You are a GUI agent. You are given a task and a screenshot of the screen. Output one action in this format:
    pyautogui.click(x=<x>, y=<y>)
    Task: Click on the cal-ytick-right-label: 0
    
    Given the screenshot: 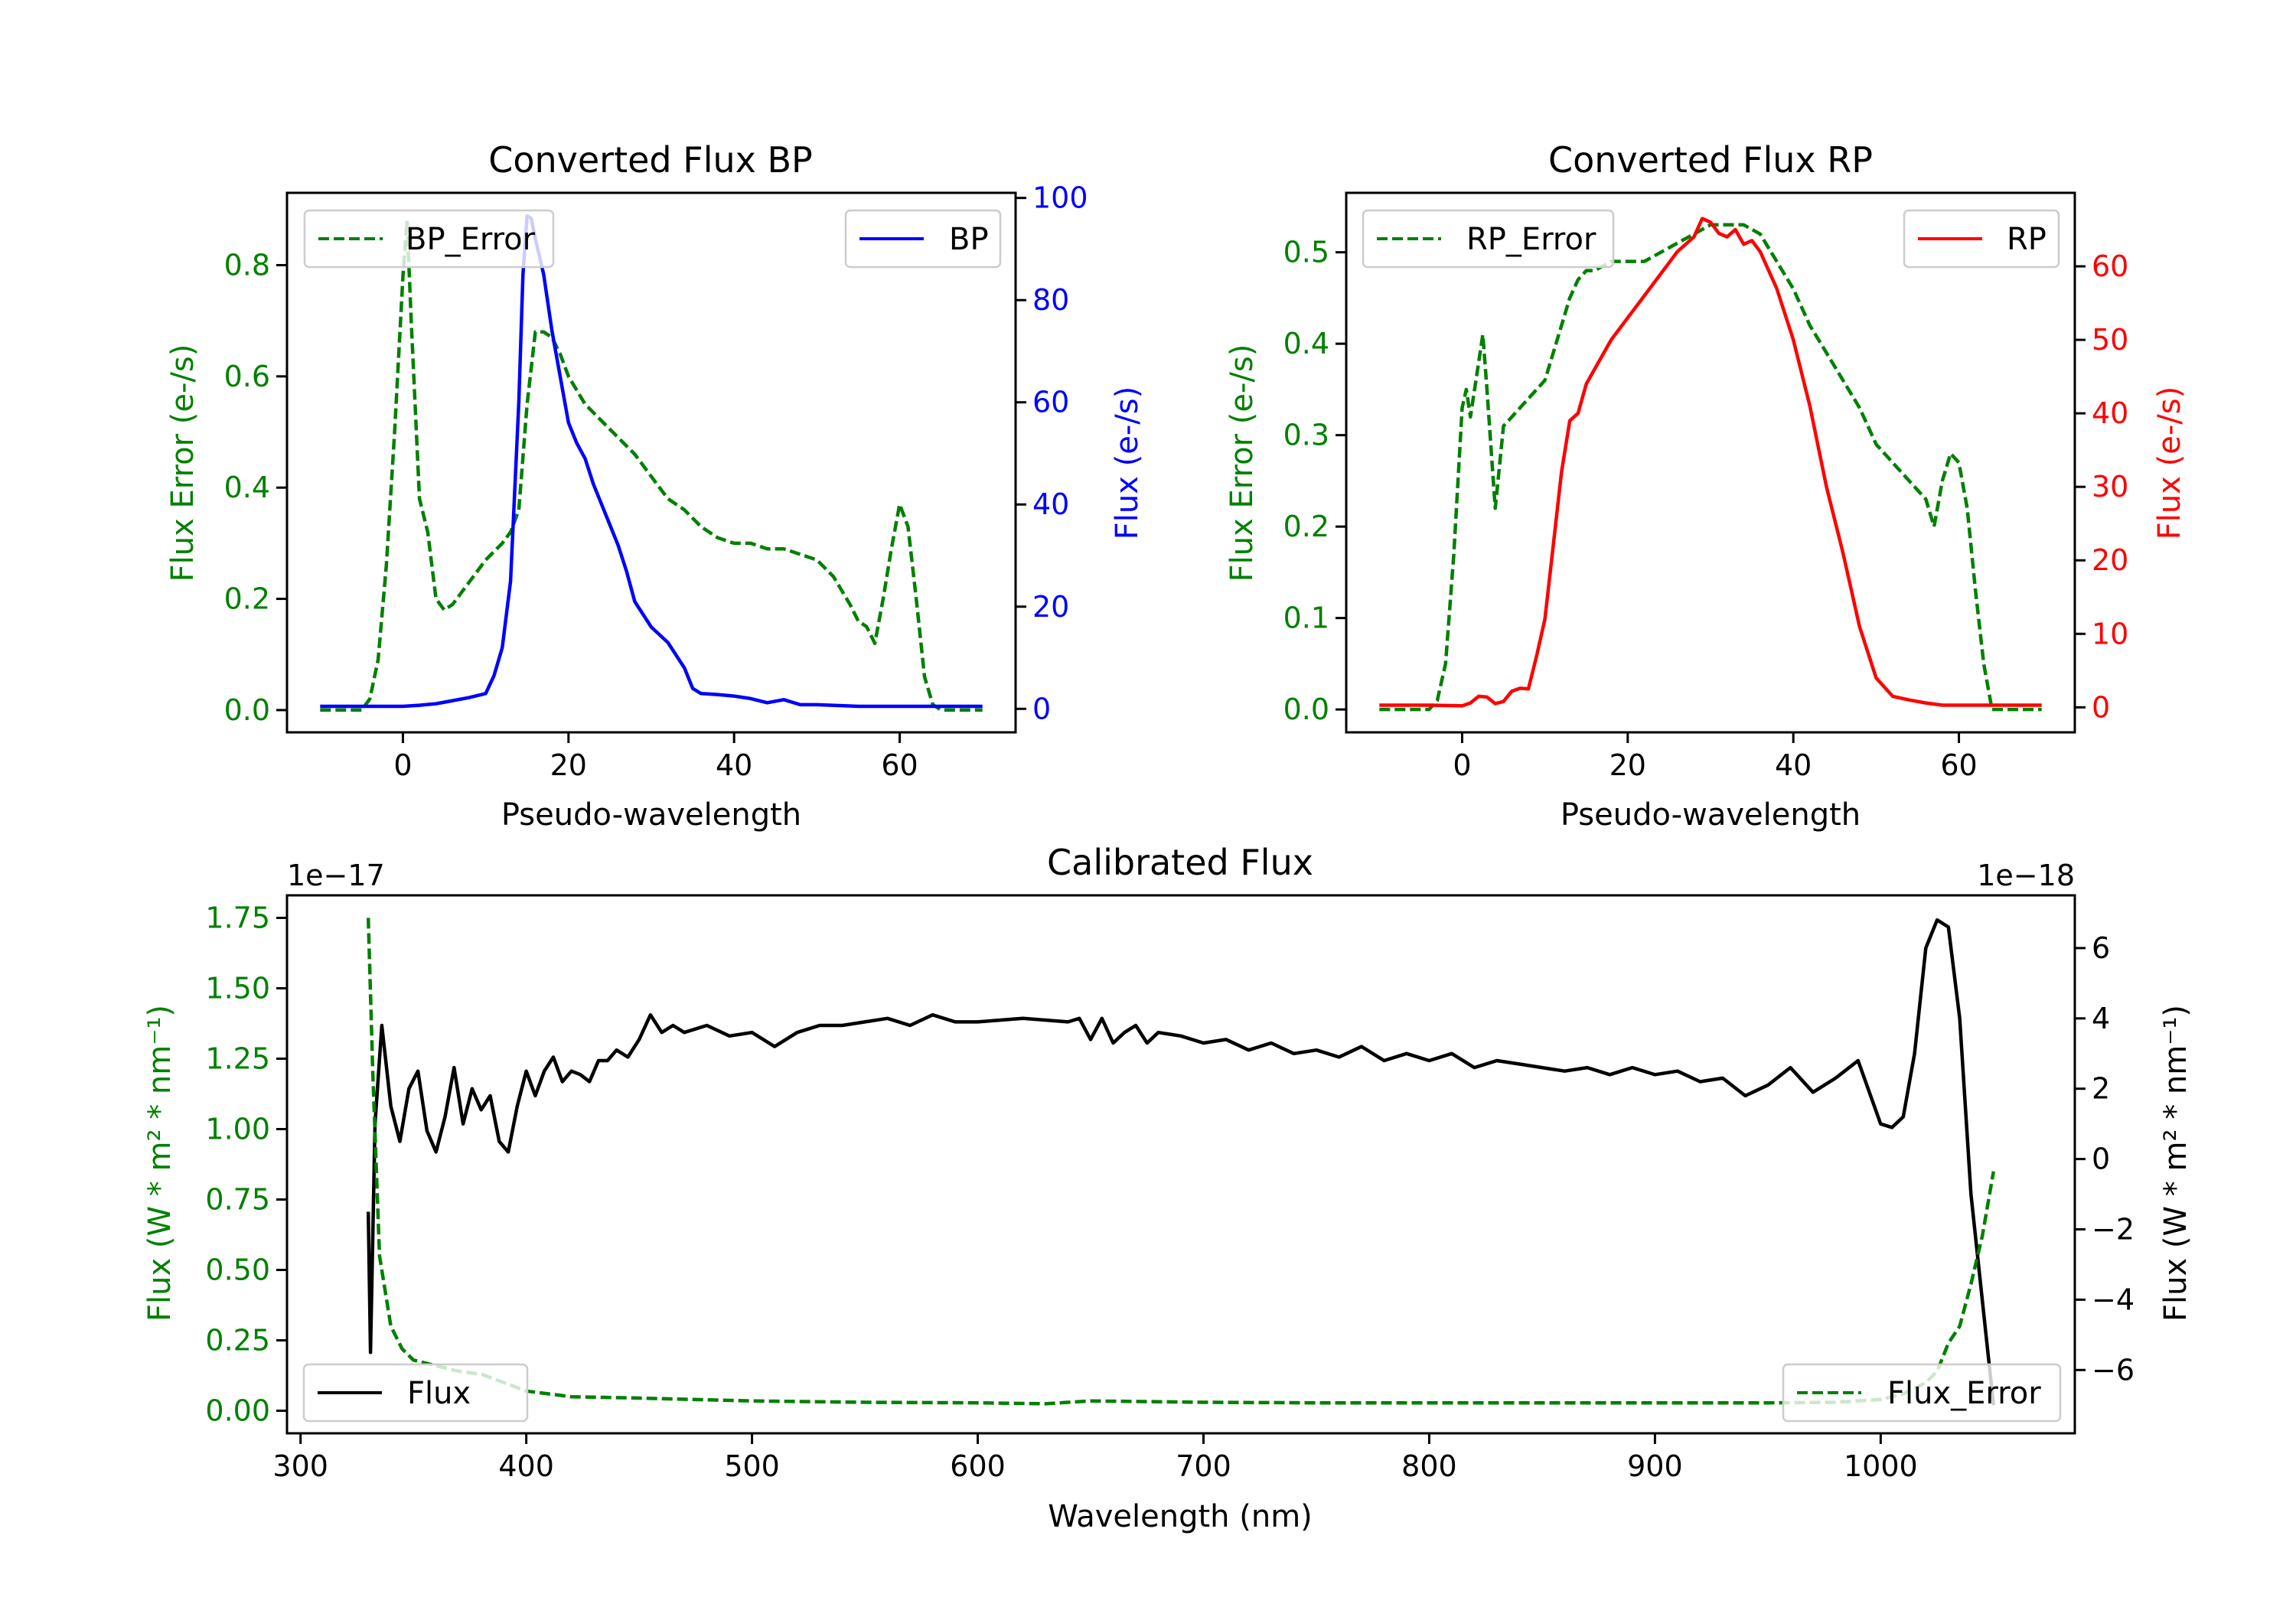 What is the action you would take?
    pyautogui.click(x=2101, y=1159)
    